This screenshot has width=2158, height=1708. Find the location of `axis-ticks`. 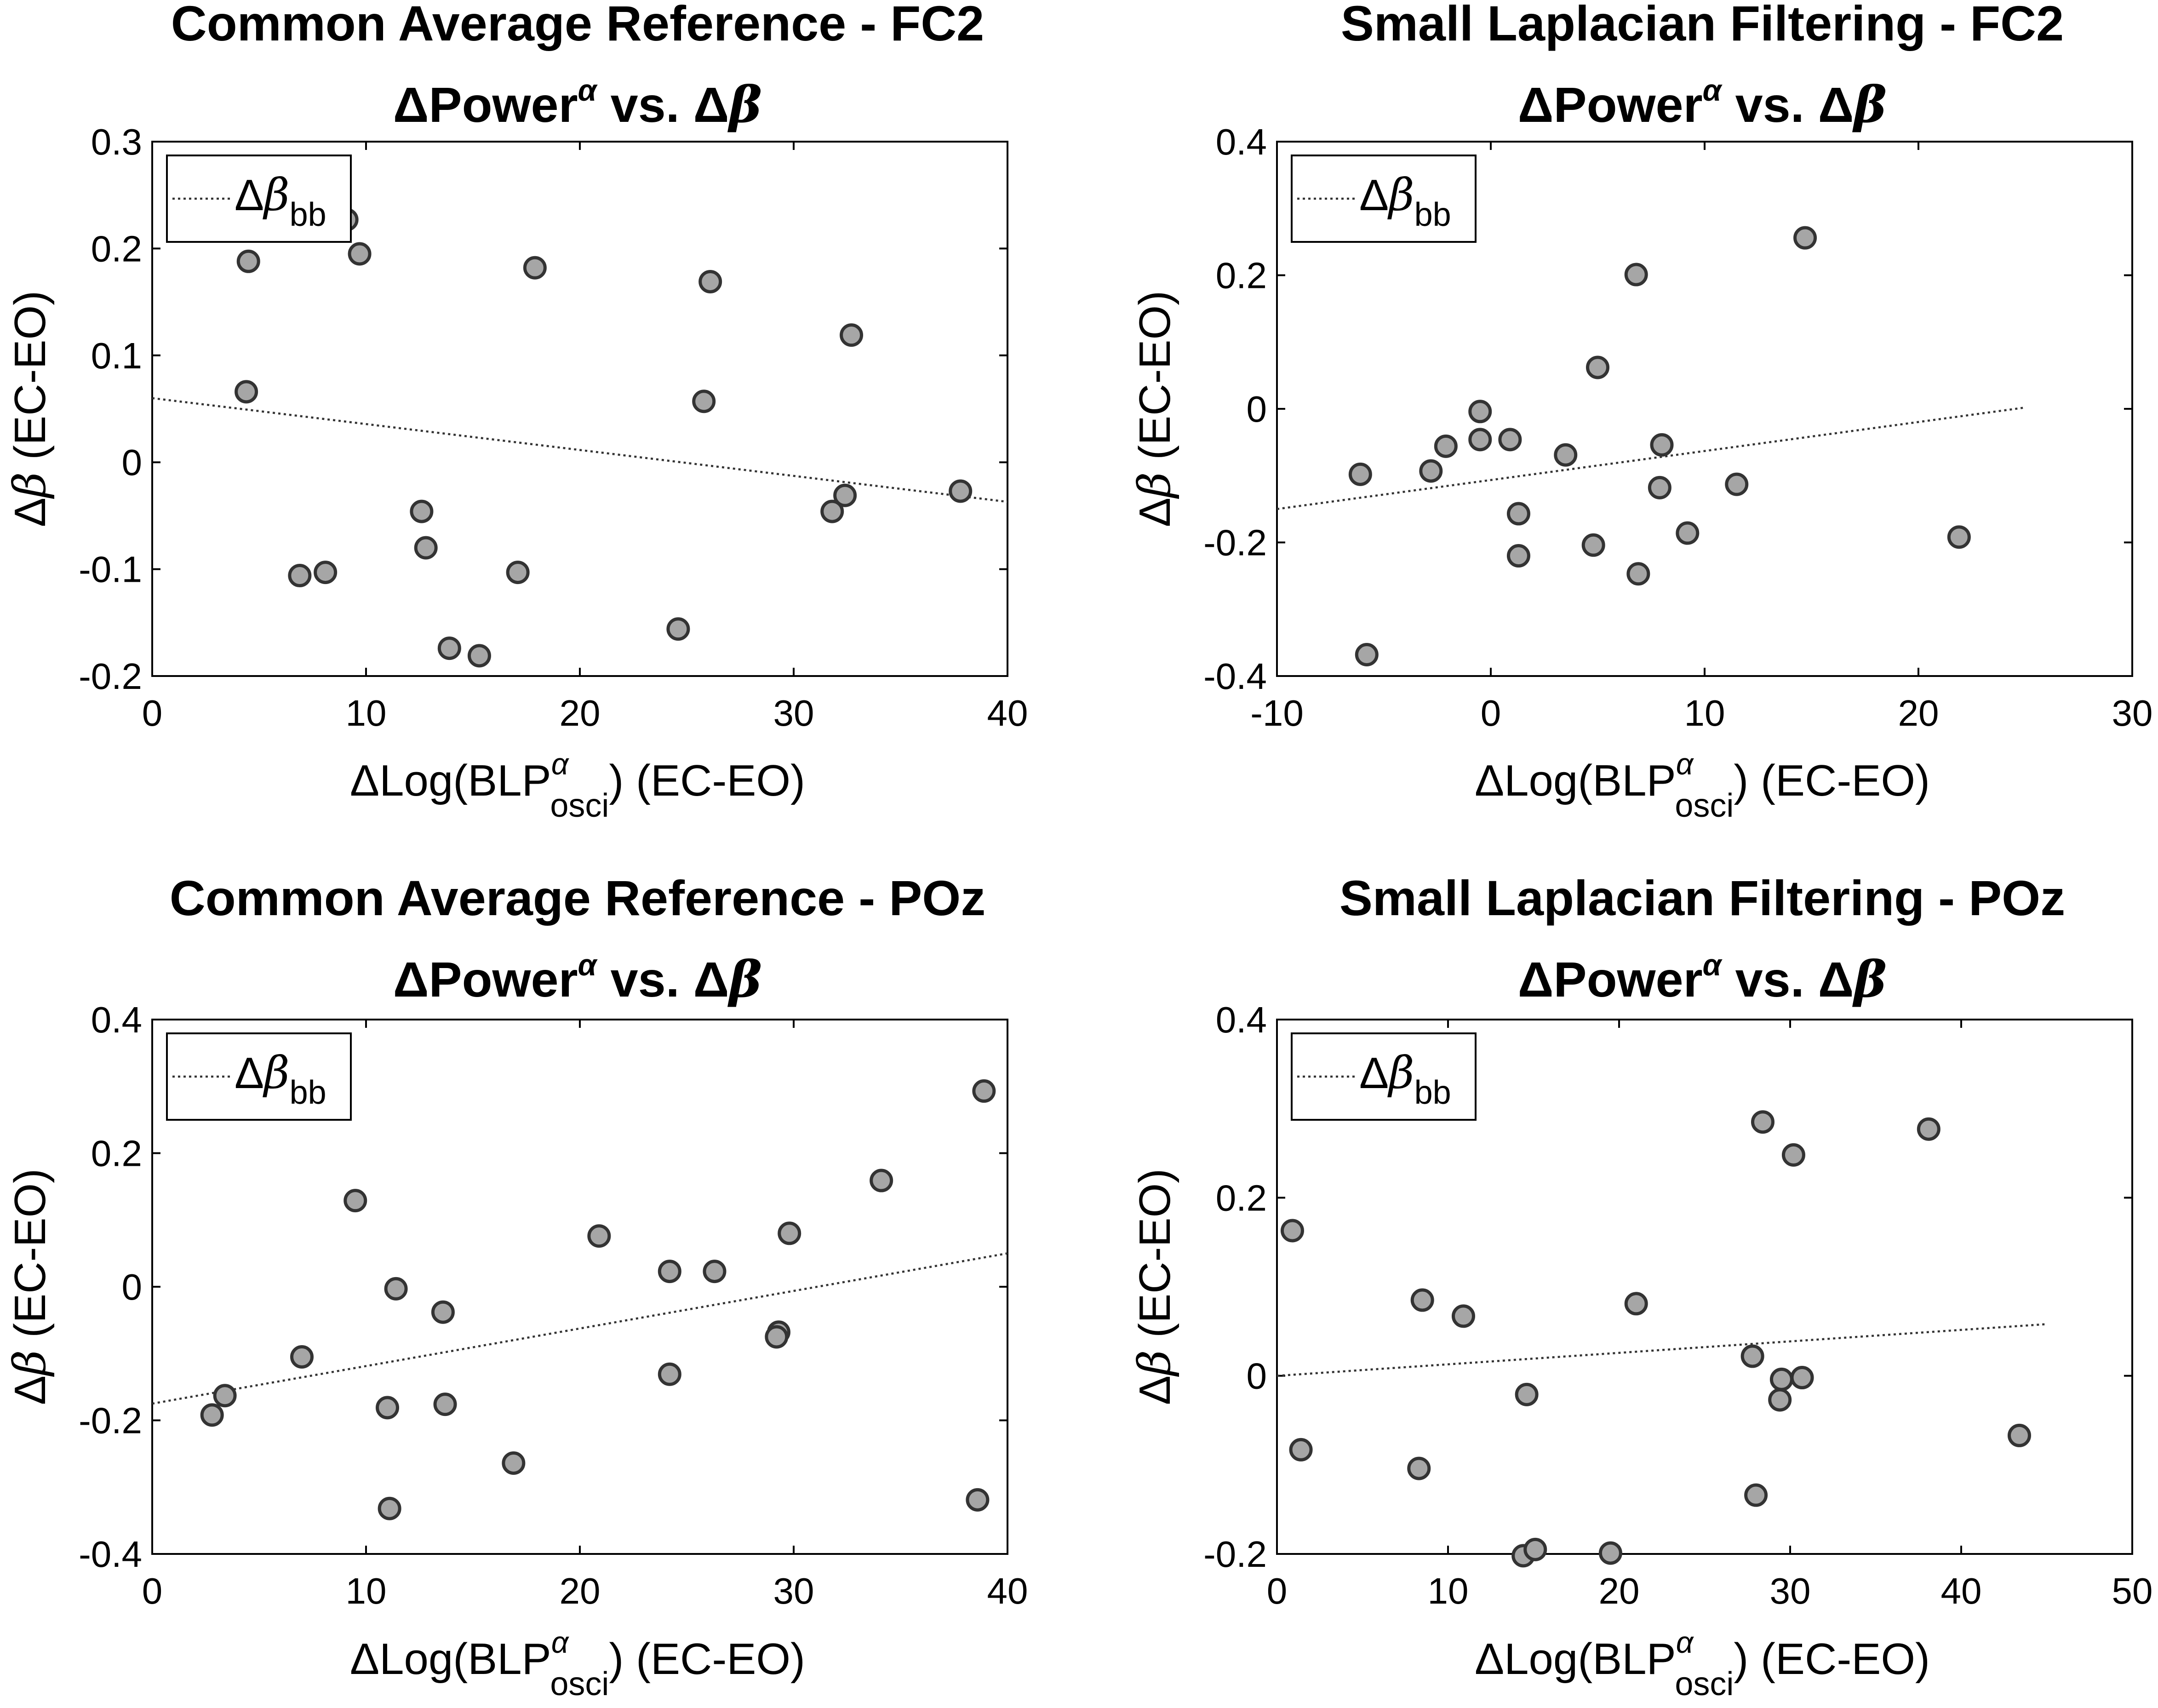

axis-ticks is located at coordinates (1704, 409).